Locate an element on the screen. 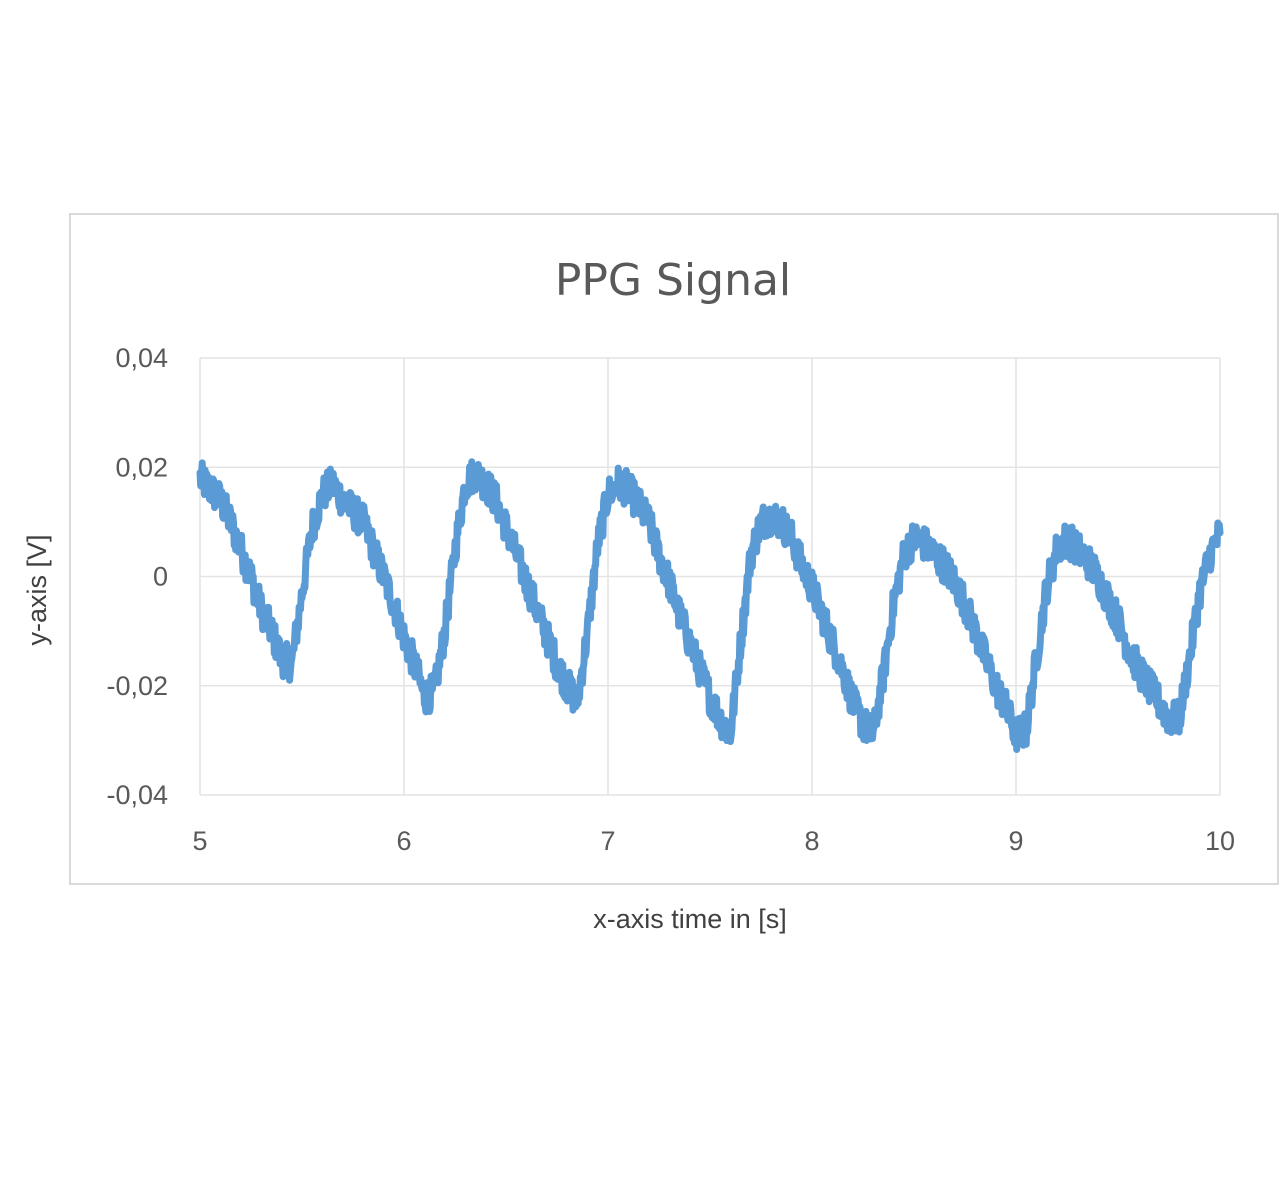 The height and width of the screenshot is (1190, 1280). chart-title: PPG Signal is located at coordinates (673, 280).